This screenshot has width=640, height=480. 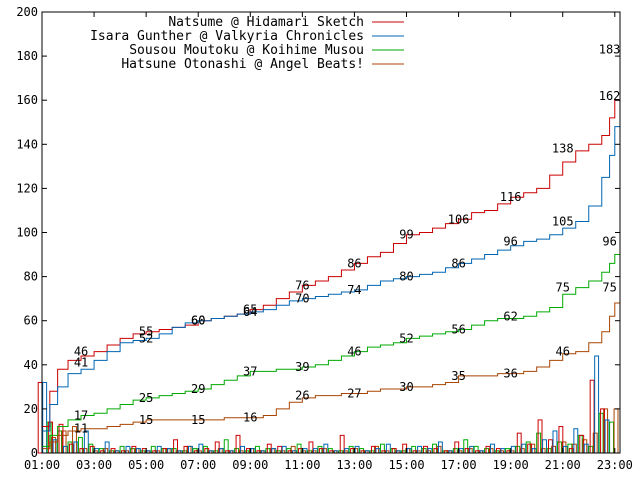 What do you see at coordinates (459, 219) in the screenshot?
I see `data-label: 106` at bounding box center [459, 219].